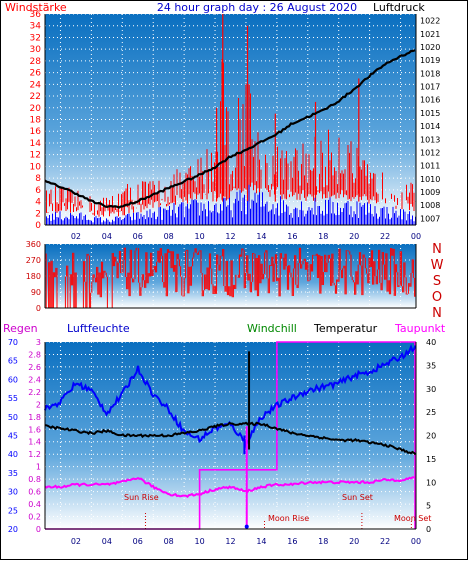 The width and height of the screenshot is (470, 565). What do you see at coordinates (399, 7) in the screenshot?
I see `luftdruck-title: Luftdruck` at bounding box center [399, 7].